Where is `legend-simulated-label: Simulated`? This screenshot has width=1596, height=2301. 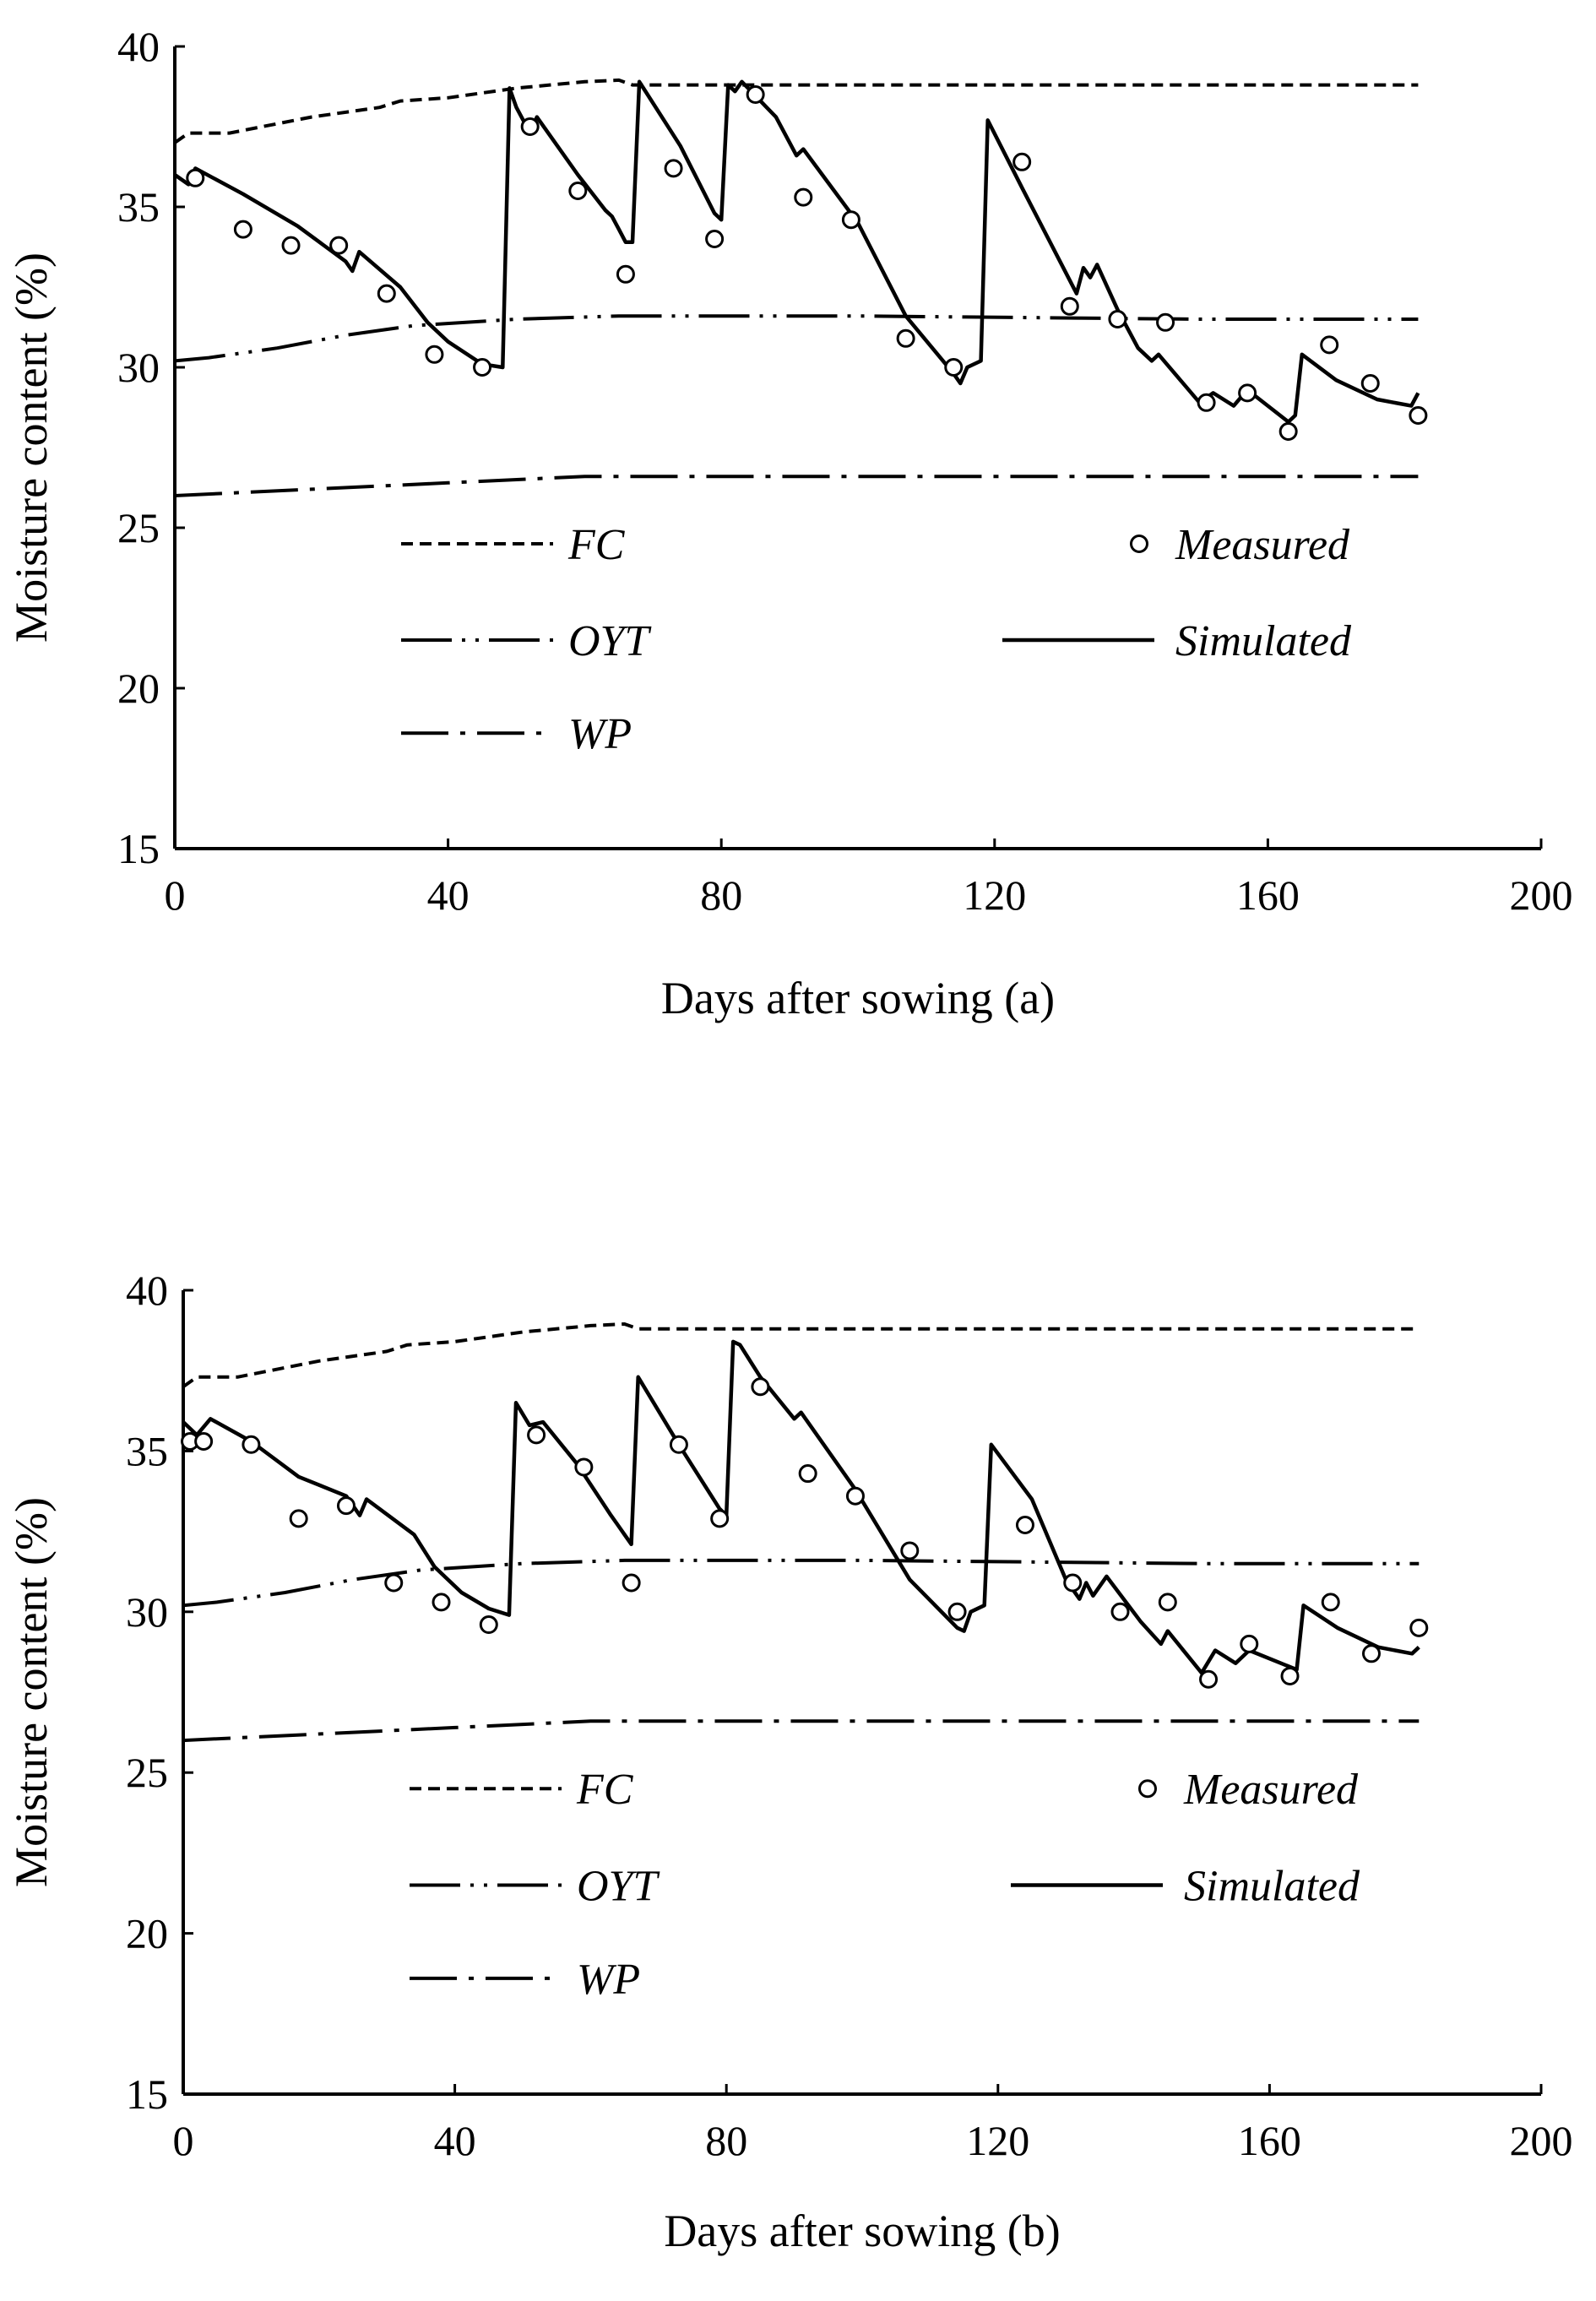 legend-simulated-label: Simulated is located at coordinates (1272, 1886).